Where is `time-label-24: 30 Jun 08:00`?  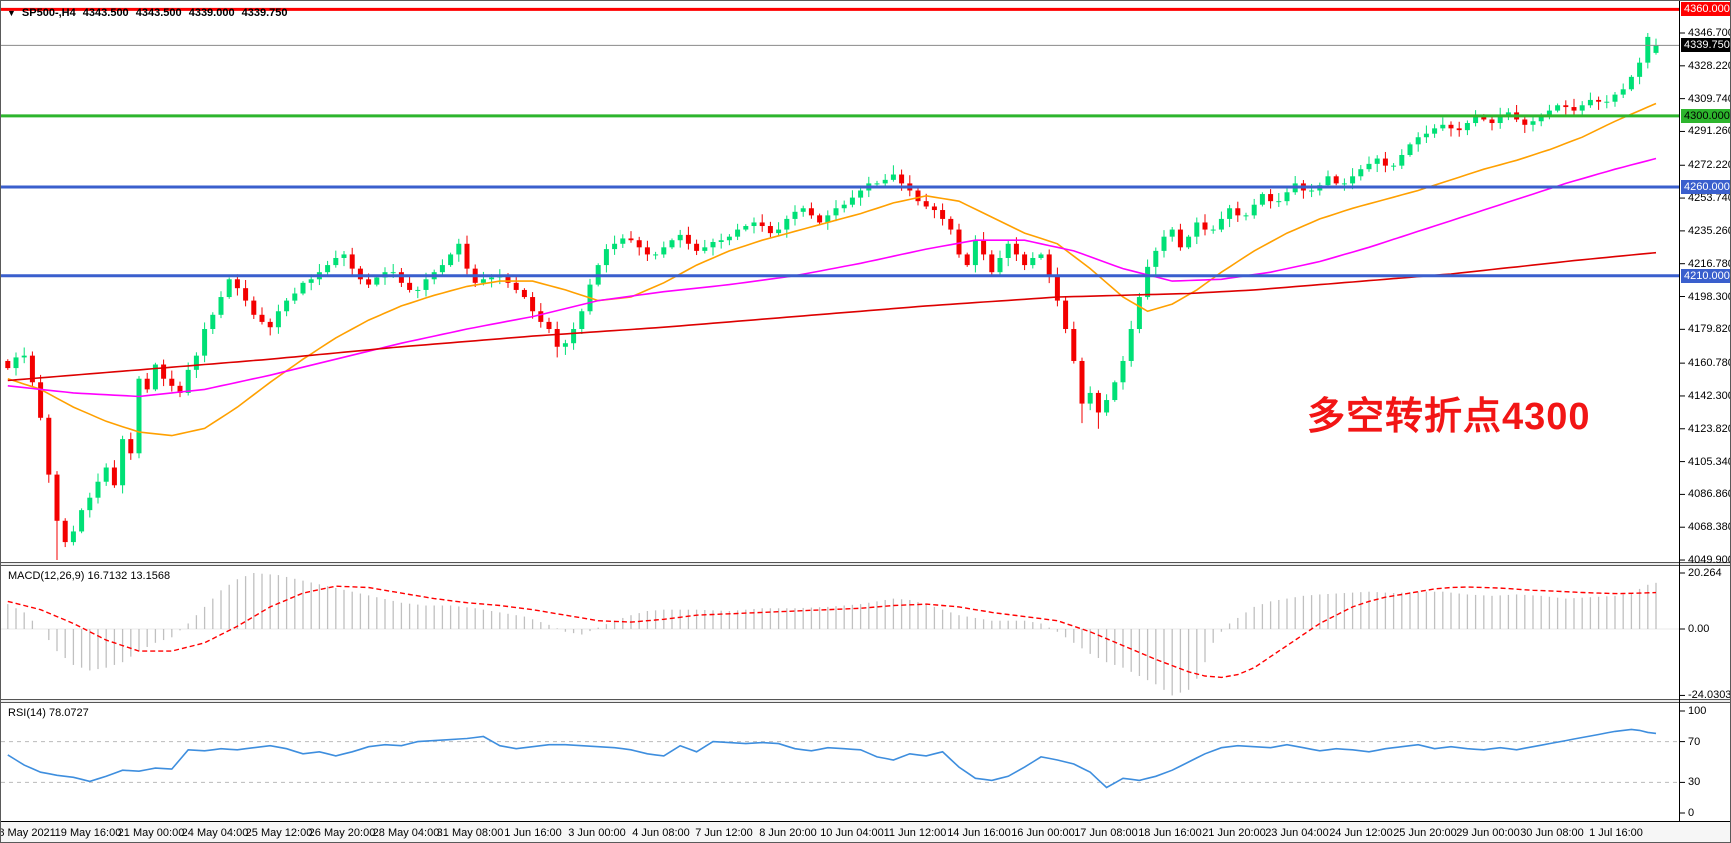
time-label-24: 30 Jun 08:00 is located at coordinates (1552, 833).